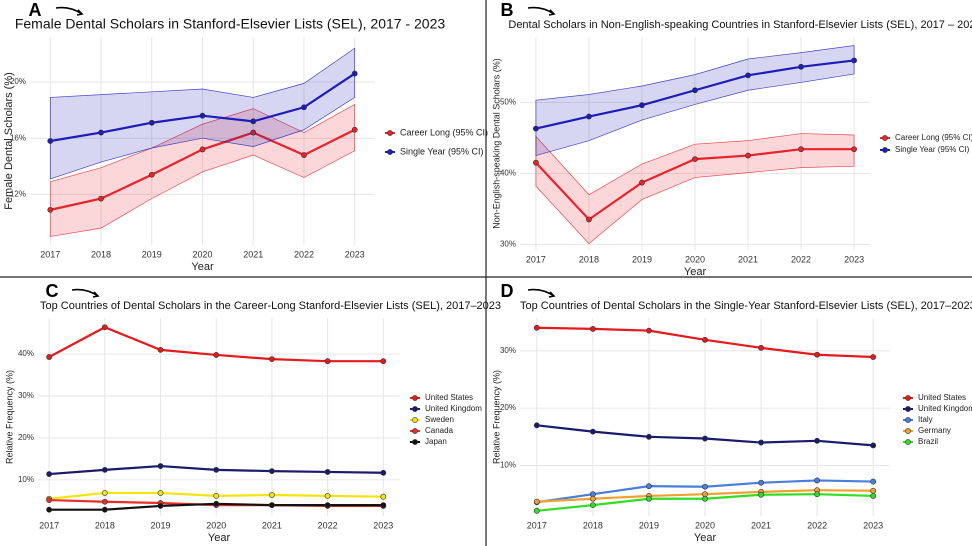 The height and width of the screenshot is (546, 972). Describe the element at coordinates (18, 137) in the screenshot. I see `y-tick-label: 16%` at that location.